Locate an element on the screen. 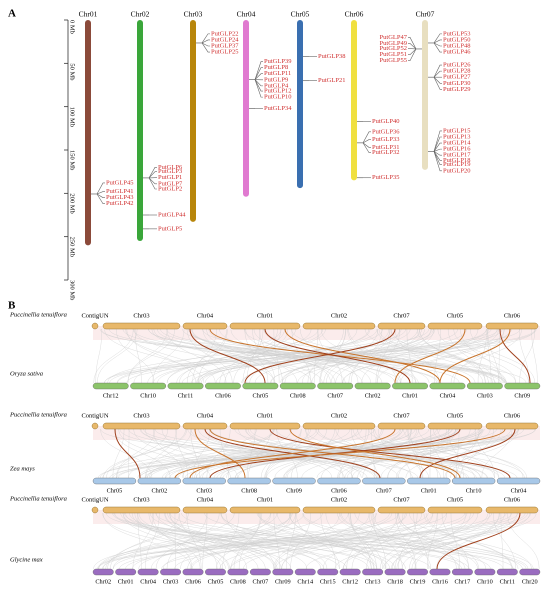 The width and height of the screenshot is (550, 592). gene-label: PutGLP31 is located at coordinates (385, 147).